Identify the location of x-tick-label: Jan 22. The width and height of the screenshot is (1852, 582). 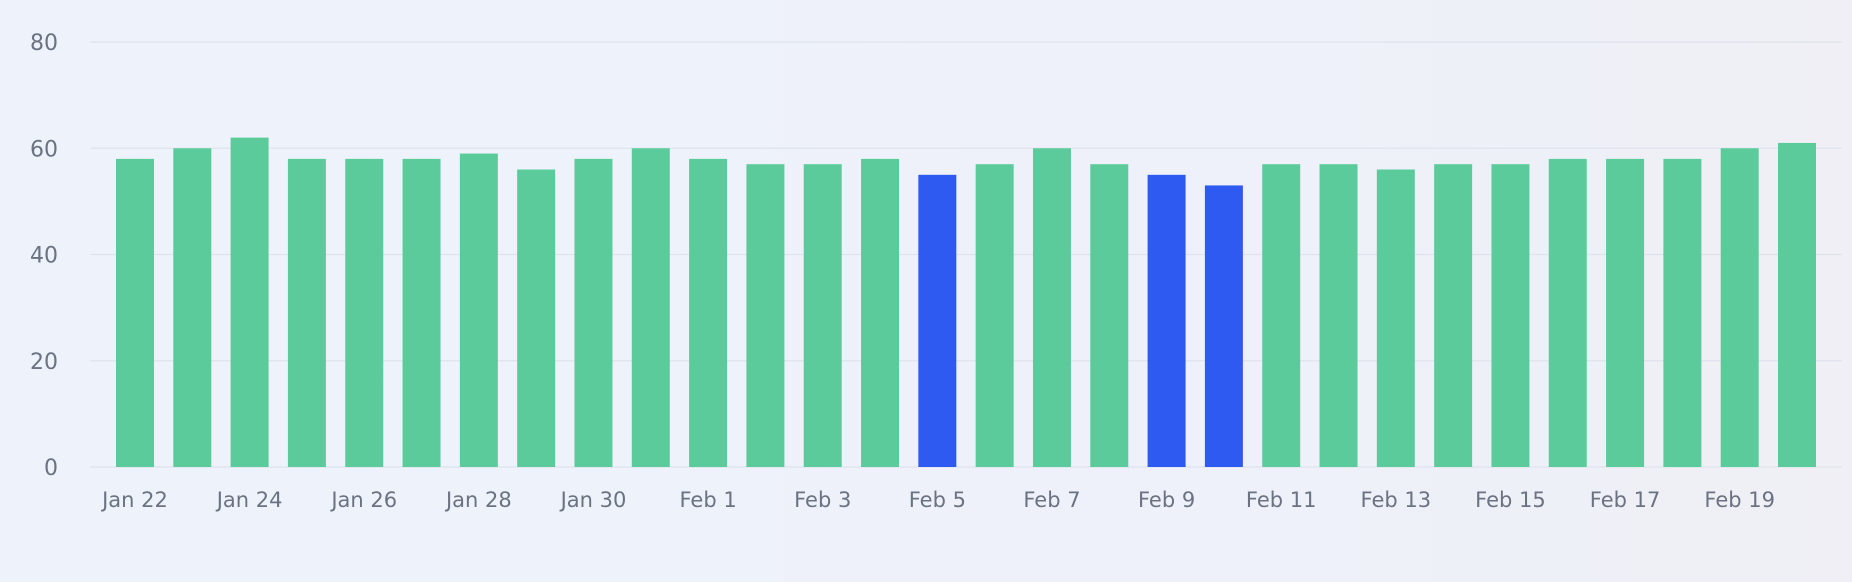
(134, 500).